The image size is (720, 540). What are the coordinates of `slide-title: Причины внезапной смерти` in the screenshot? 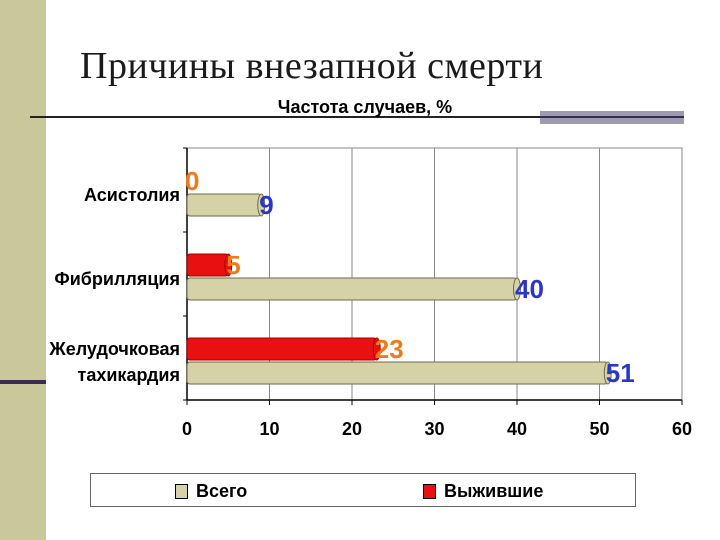 It's located at (312, 66).